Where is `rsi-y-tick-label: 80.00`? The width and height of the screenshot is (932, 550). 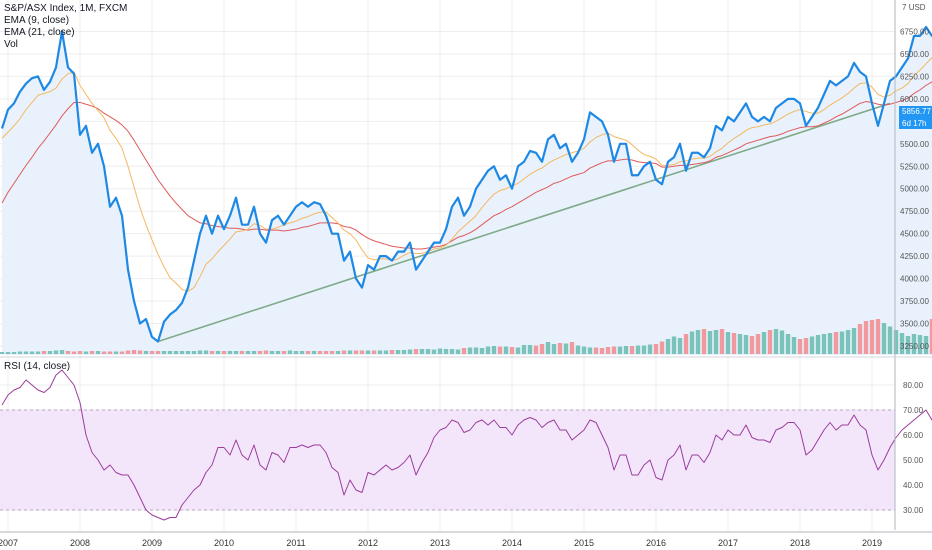
rsi-y-tick-label: 80.00 is located at coordinates (913, 385).